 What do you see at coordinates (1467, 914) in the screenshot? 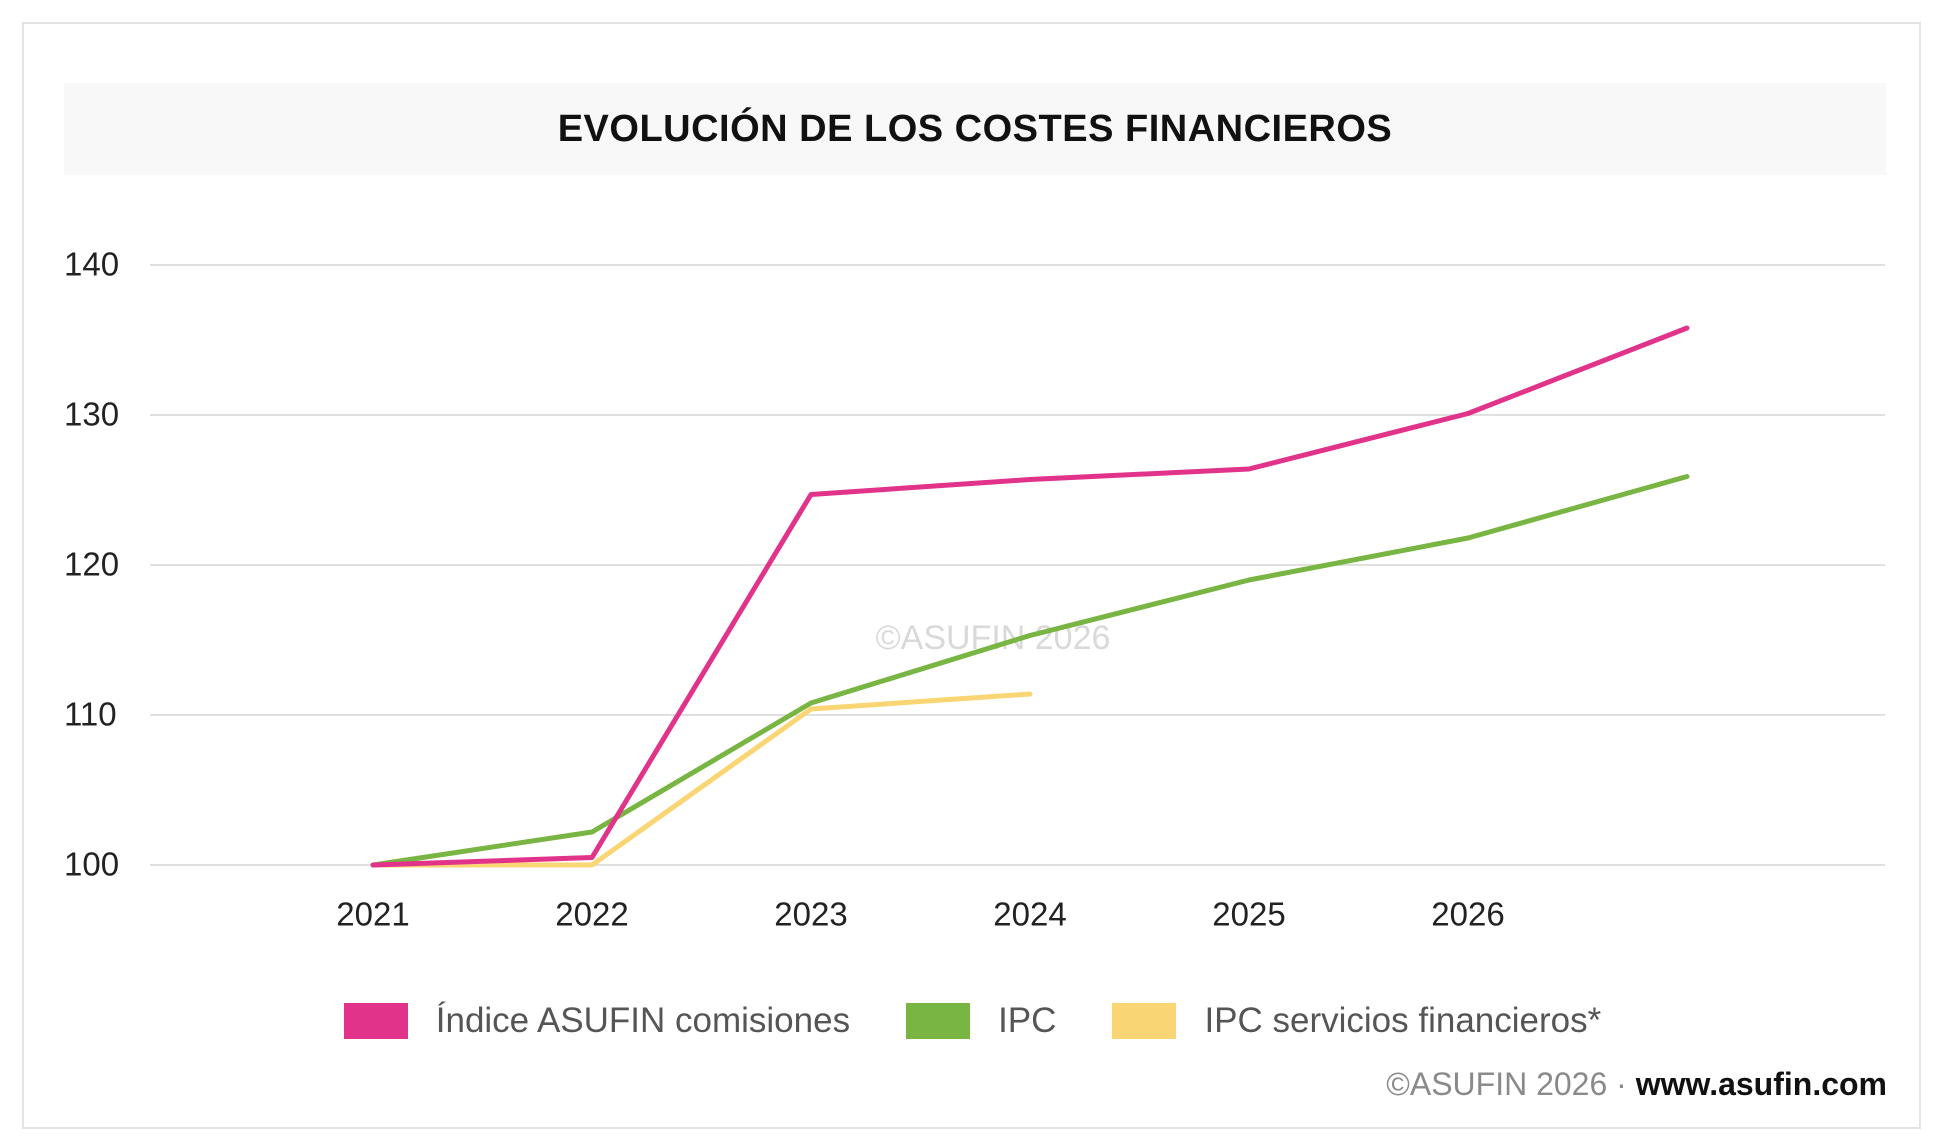
I see `x-tick-label-2026: 2026` at bounding box center [1467, 914].